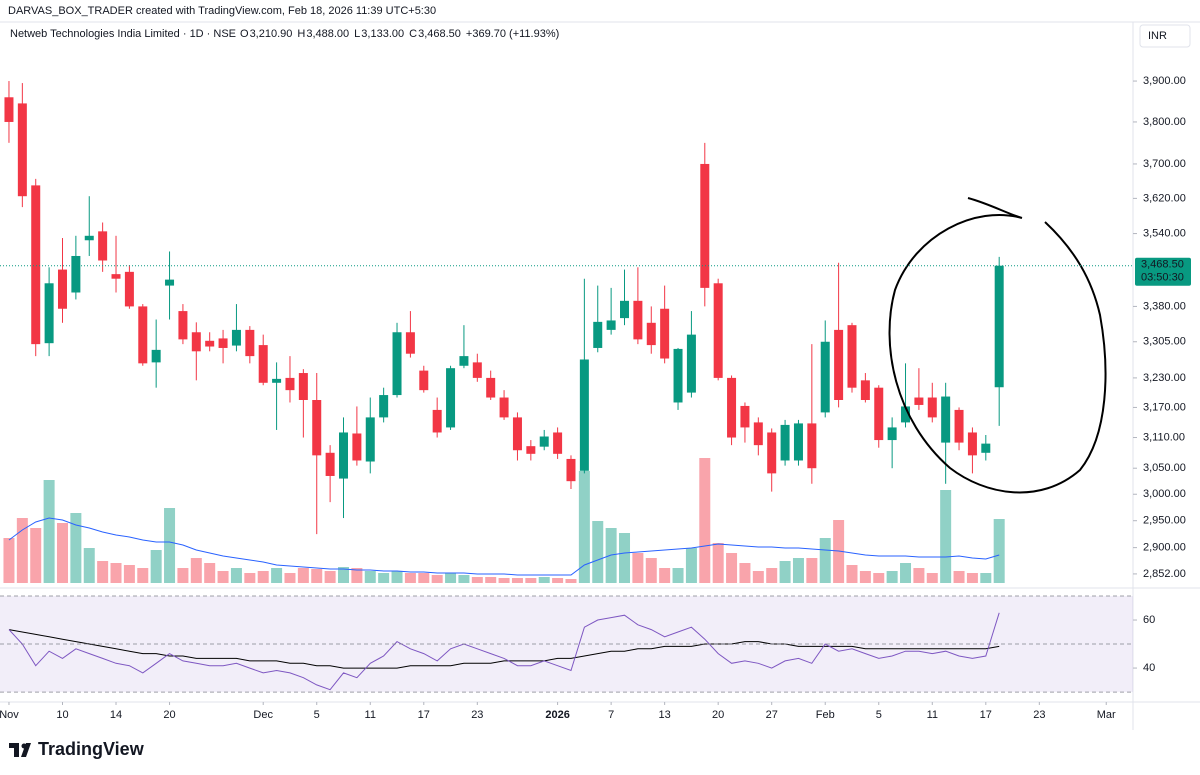 Image resolution: width=1200 pixels, height=775 pixels. I want to click on currency-button, so click(1165, 36).